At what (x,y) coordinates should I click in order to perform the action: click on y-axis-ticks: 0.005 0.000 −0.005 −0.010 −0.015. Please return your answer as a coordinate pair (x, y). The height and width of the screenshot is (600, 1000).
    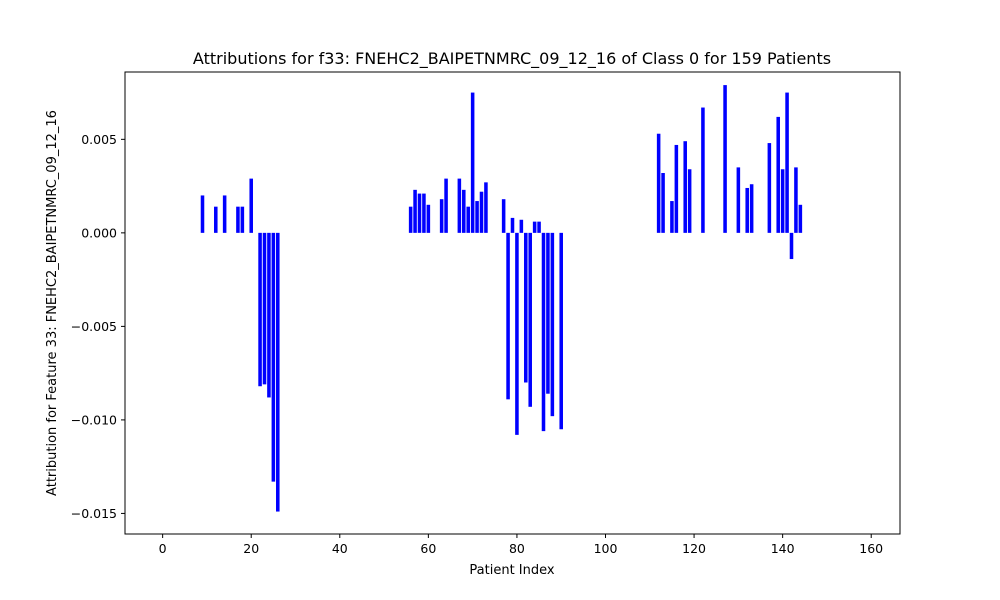
    Looking at the image, I should click on (98, 326).